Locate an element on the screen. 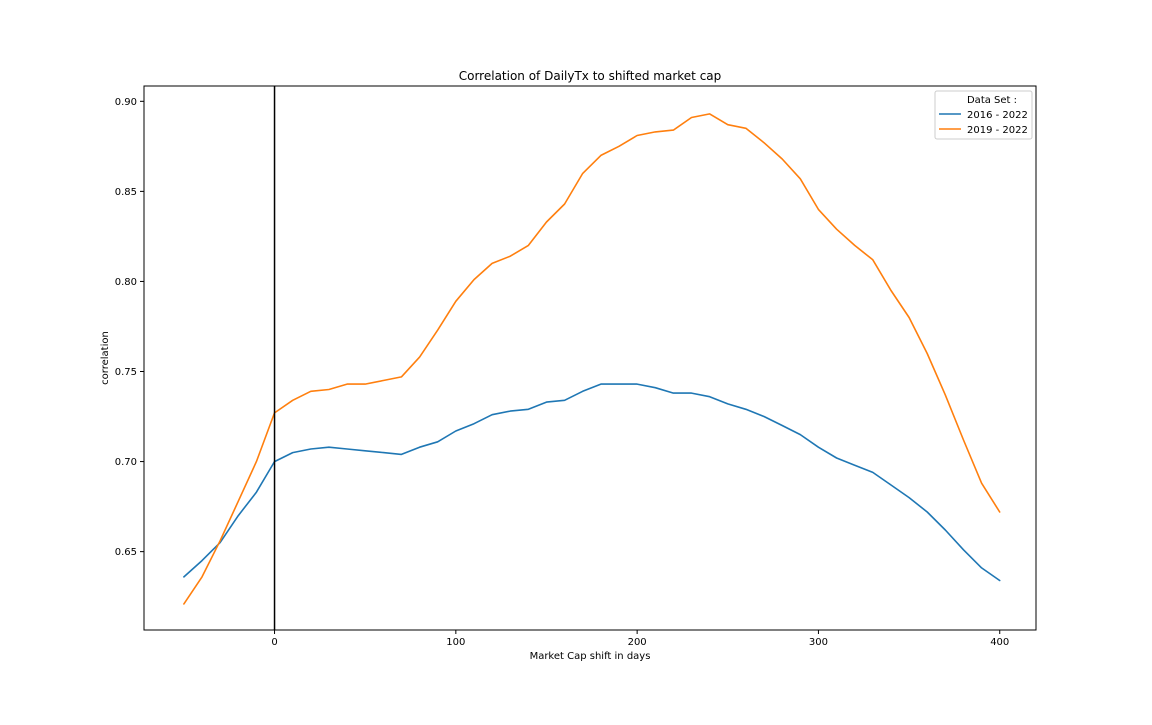 The height and width of the screenshot is (725, 1152). legend-label-2019-2022: 2019 - 2022 is located at coordinates (997, 130).